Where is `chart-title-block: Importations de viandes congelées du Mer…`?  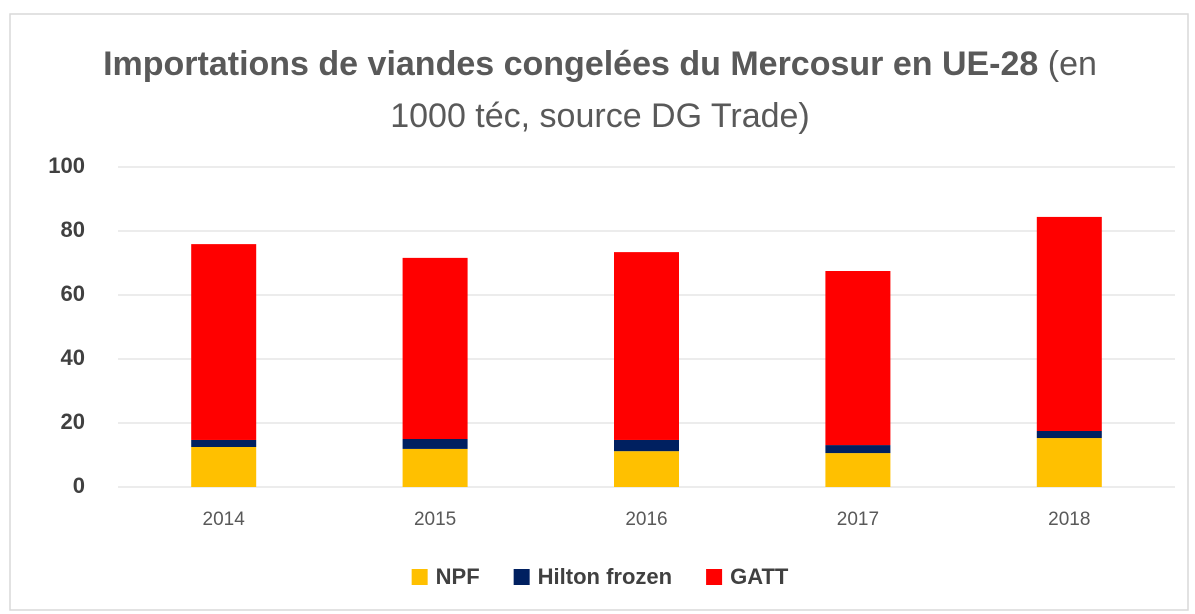 chart-title-block: Importations de viandes congelées du Mer… is located at coordinates (600, 90).